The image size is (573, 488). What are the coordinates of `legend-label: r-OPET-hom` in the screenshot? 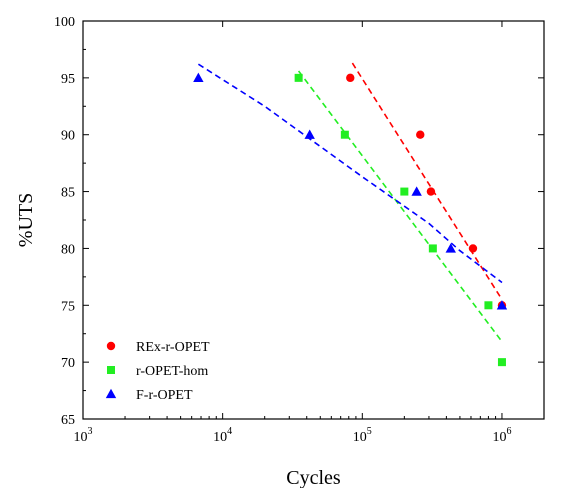 It's located at (172, 371).